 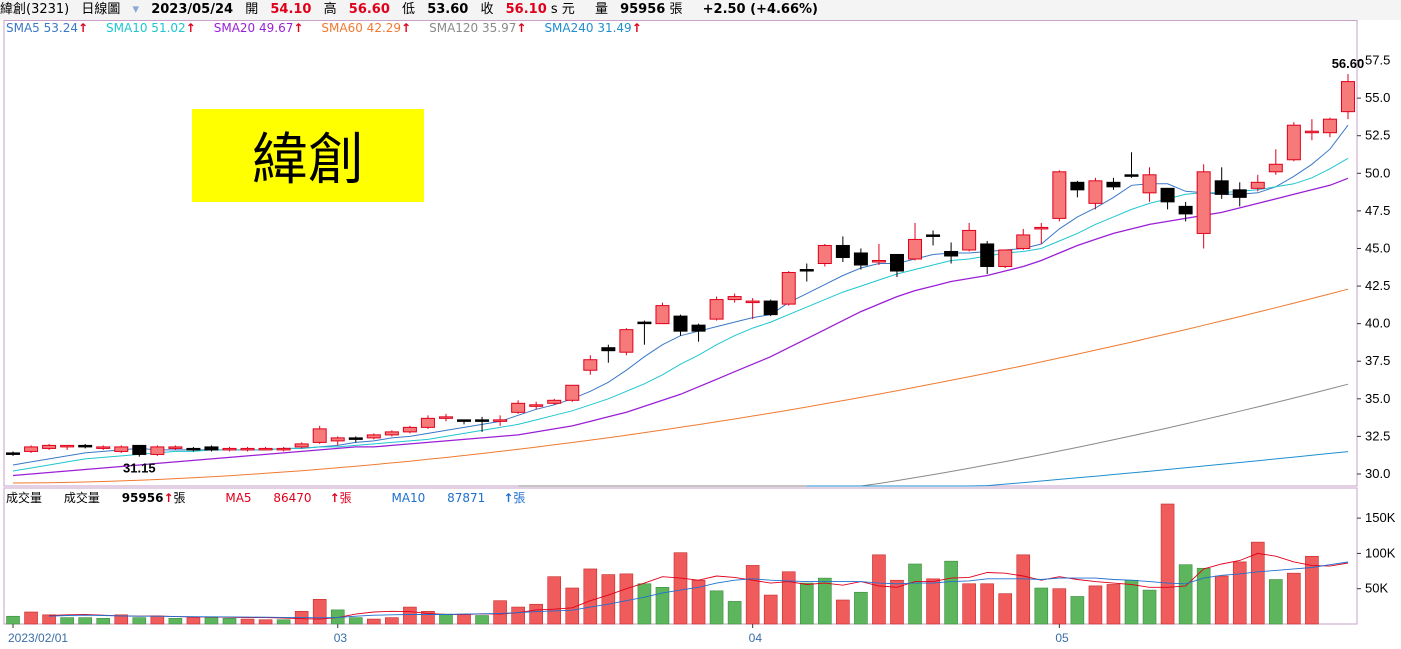 I want to click on sma-legend-sma60: SMA60 42.29↑, so click(x=366, y=28).